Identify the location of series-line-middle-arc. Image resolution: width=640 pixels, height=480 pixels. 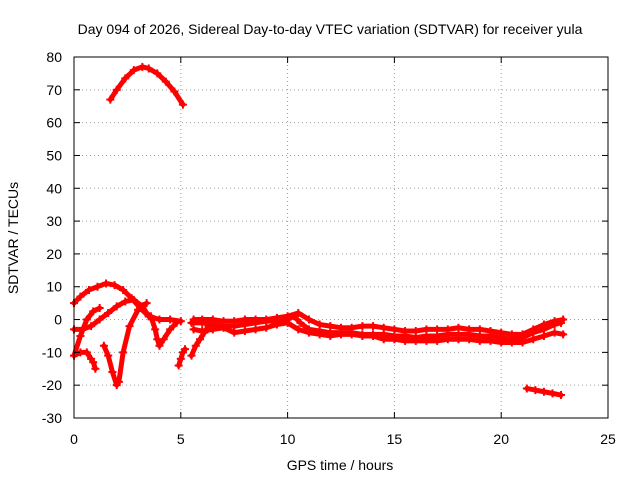
(111, 314).